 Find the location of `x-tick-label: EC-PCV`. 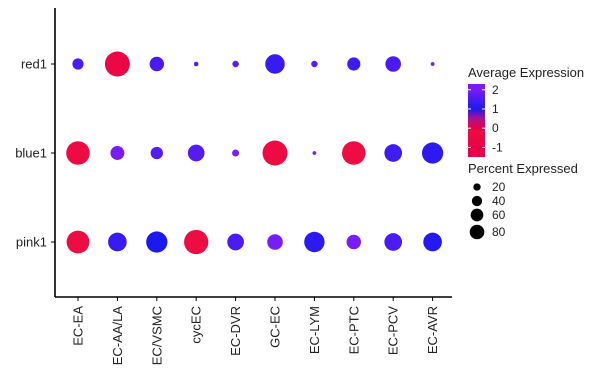

x-tick-label: EC-PCV is located at coordinates (393, 330).